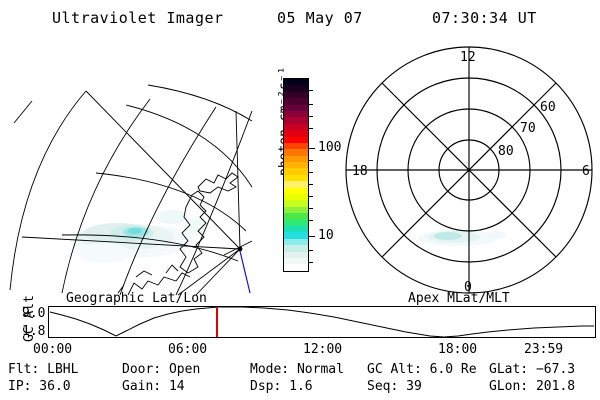  Describe the element at coordinates (161, 369) in the screenshot. I see `door-status: Door: Open` at that location.